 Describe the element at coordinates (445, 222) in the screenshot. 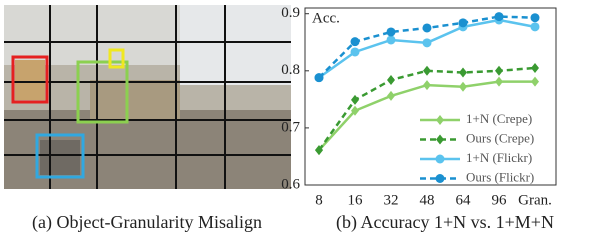

I see `chart-title: (b) Accuracy 1+N vs. 1+M+N` at that location.